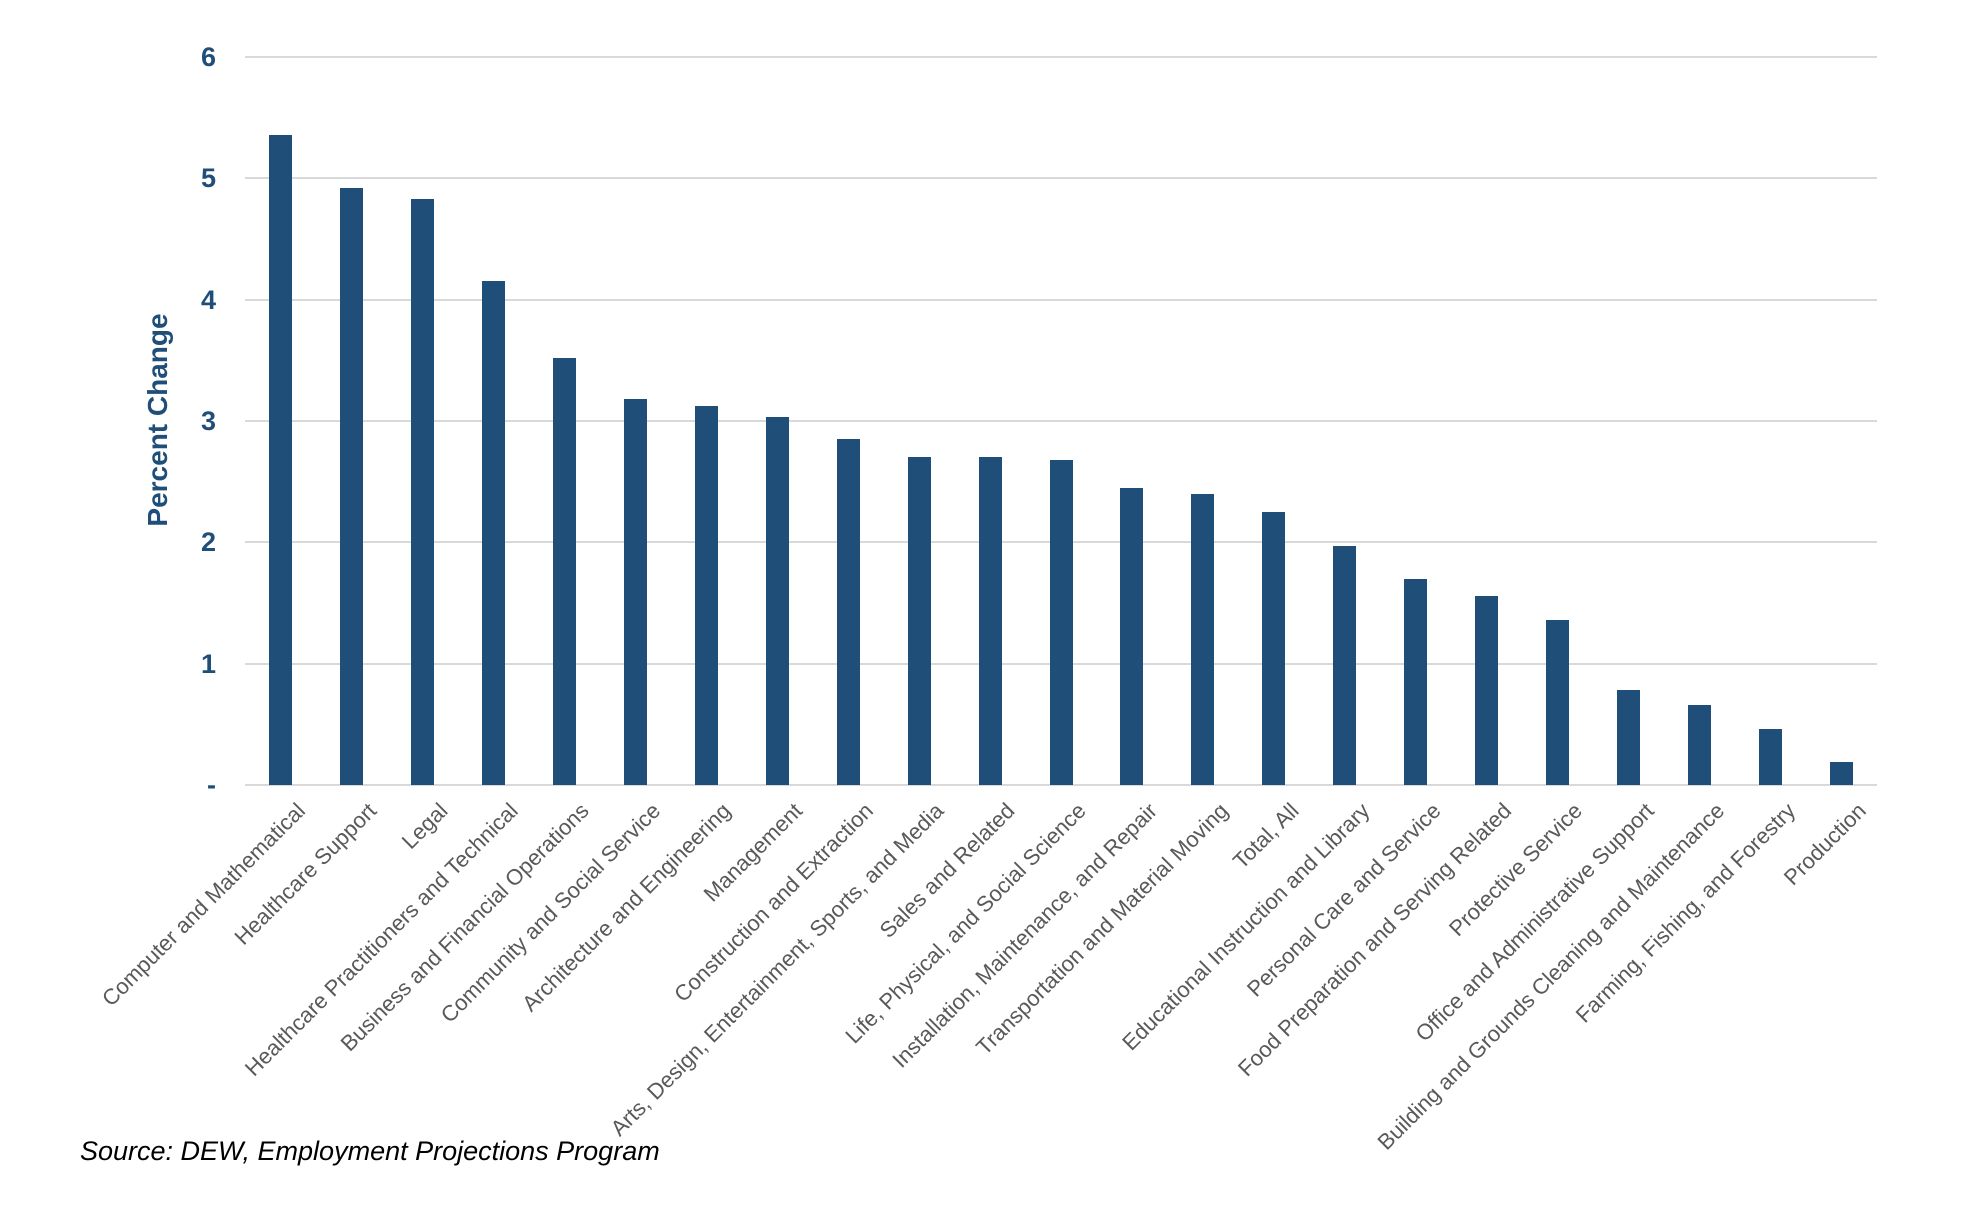 This screenshot has width=1971, height=1212. What do you see at coordinates (208, 178) in the screenshot?
I see `y-tick-label: 5` at bounding box center [208, 178].